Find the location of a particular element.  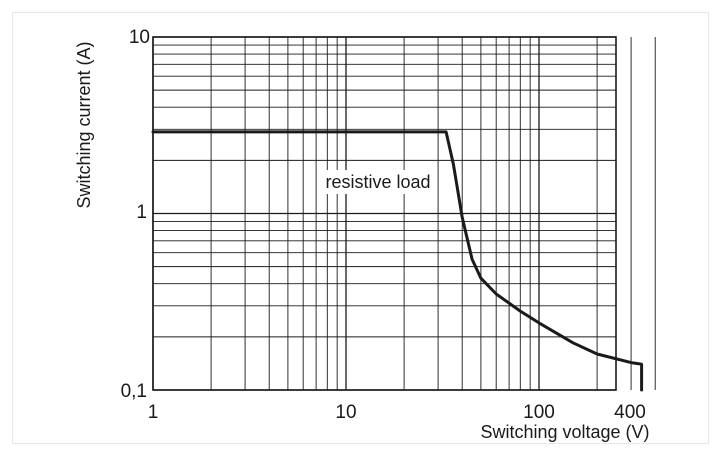

x-axis-title: Switching voltage (V) is located at coordinates (564, 432).